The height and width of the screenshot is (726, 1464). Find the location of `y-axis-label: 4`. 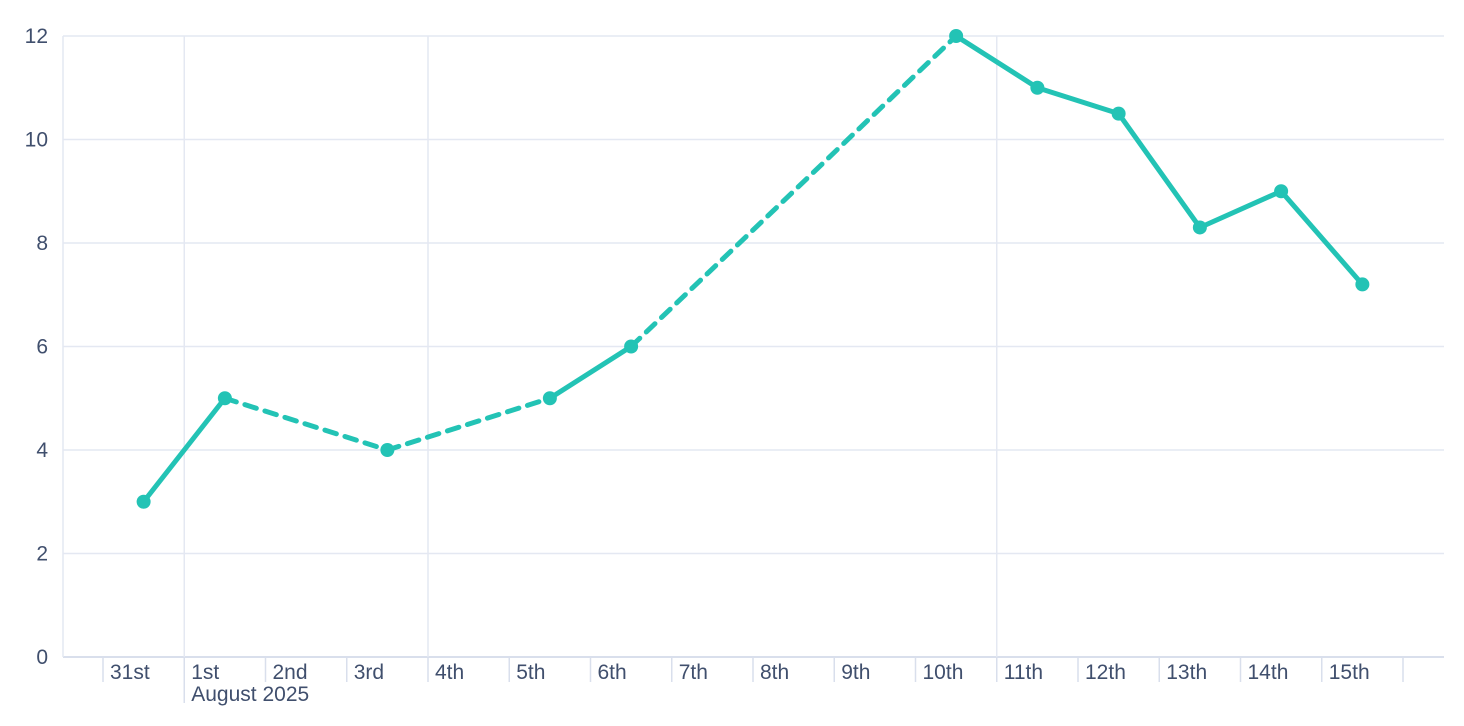

y-axis-label: 4 is located at coordinates (42, 450).